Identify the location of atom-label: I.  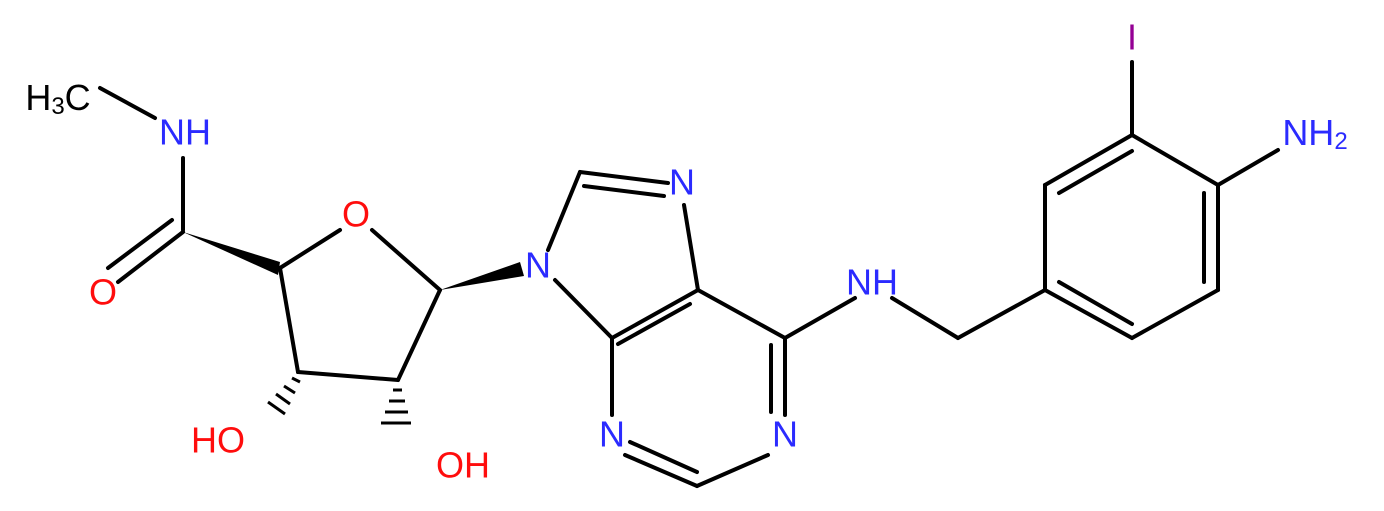
(1132, 37).